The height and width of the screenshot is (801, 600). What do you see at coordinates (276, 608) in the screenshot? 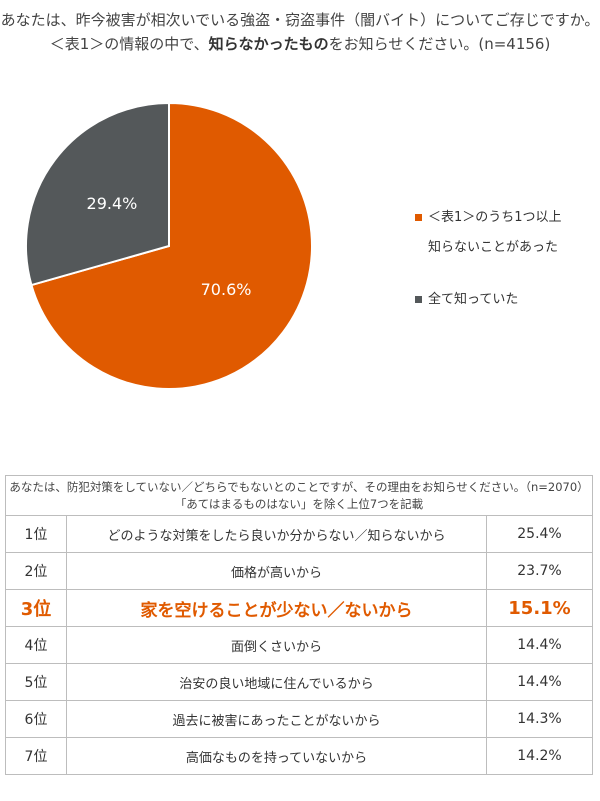
I see `reason-cell: 家を空けることが少ない／ないから` at bounding box center [276, 608].